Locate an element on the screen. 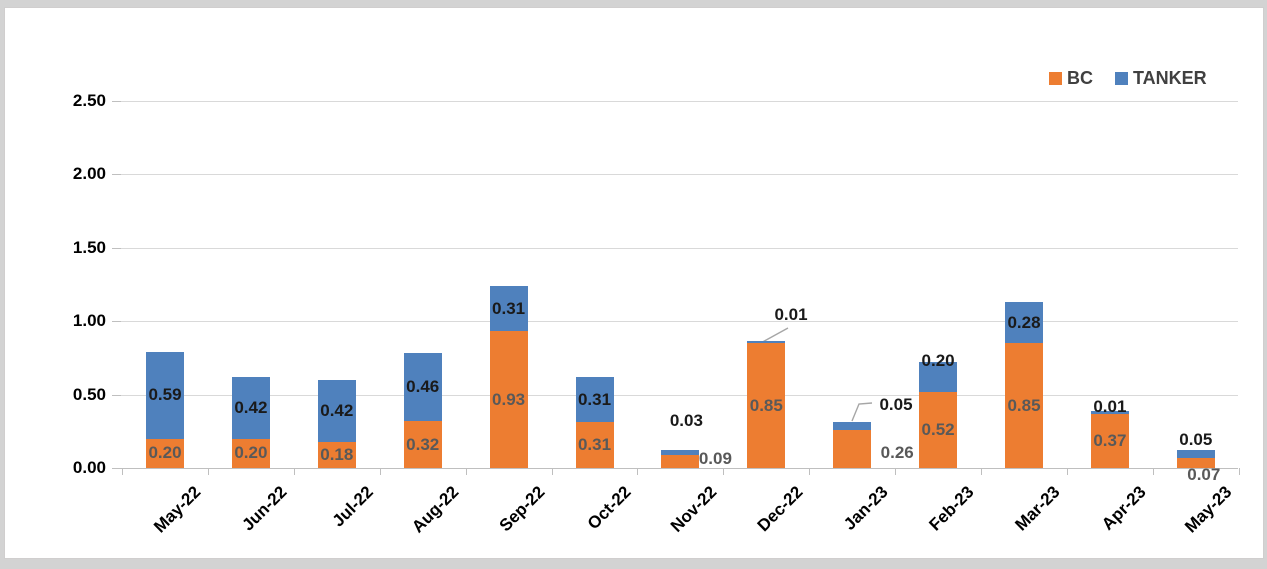 This screenshot has height=569, width=1267. x-axis-label: Mar-23 is located at coordinates (1037, 508).